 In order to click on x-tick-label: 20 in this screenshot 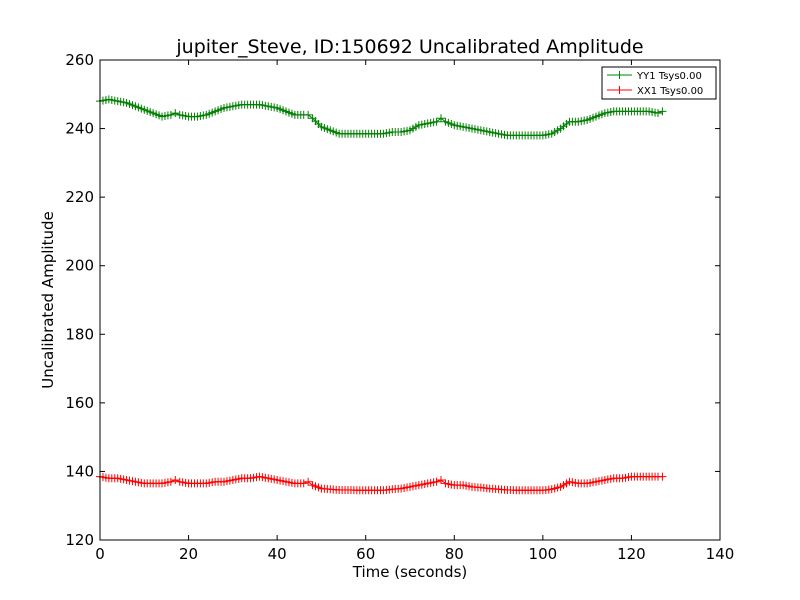, I will do `click(188, 554)`.